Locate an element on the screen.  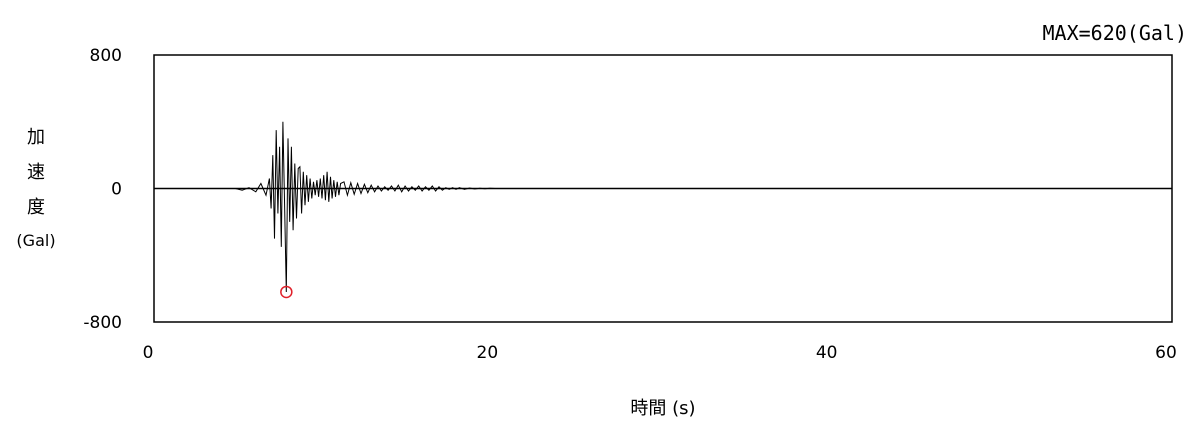
x-axis-label: 時間 (s) is located at coordinates (662, 408).